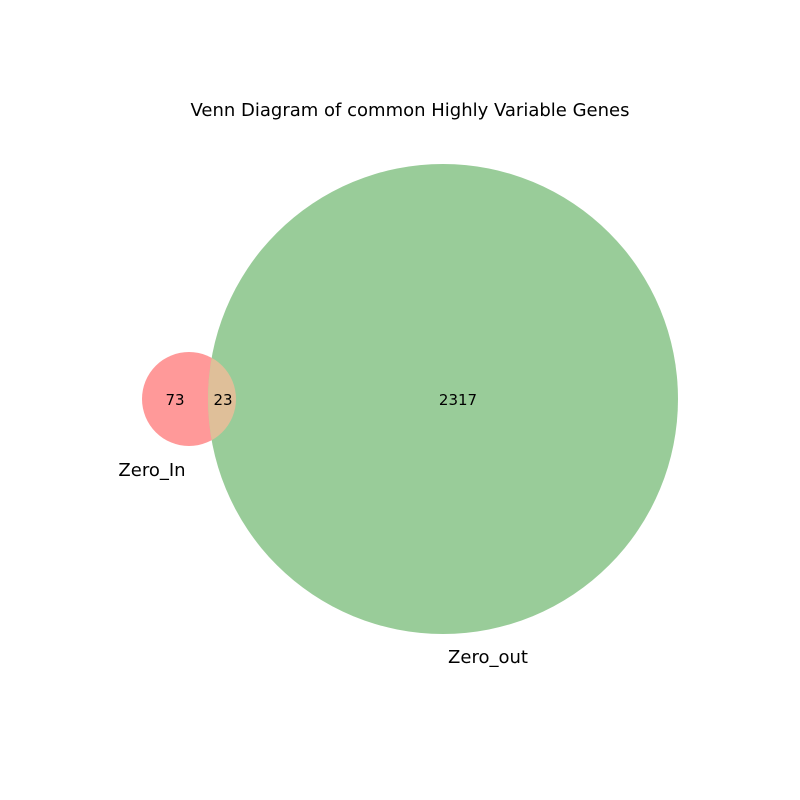 The height and width of the screenshot is (800, 800). I want to click on set-label-zero-in: Zero_In, so click(151, 470).